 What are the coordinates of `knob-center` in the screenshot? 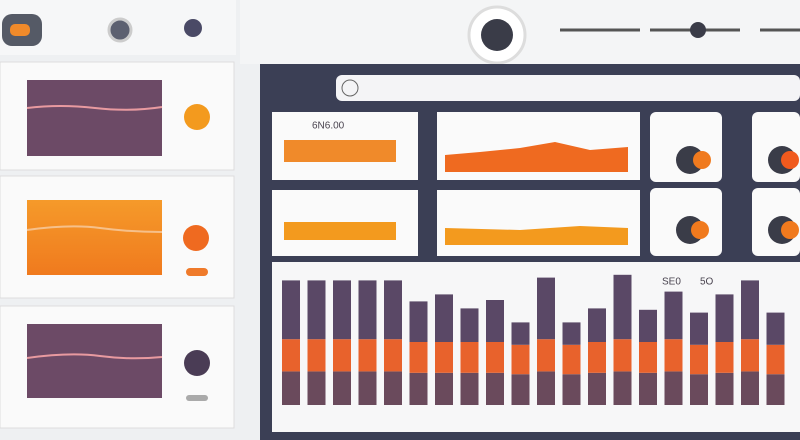 It's located at (497, 35).